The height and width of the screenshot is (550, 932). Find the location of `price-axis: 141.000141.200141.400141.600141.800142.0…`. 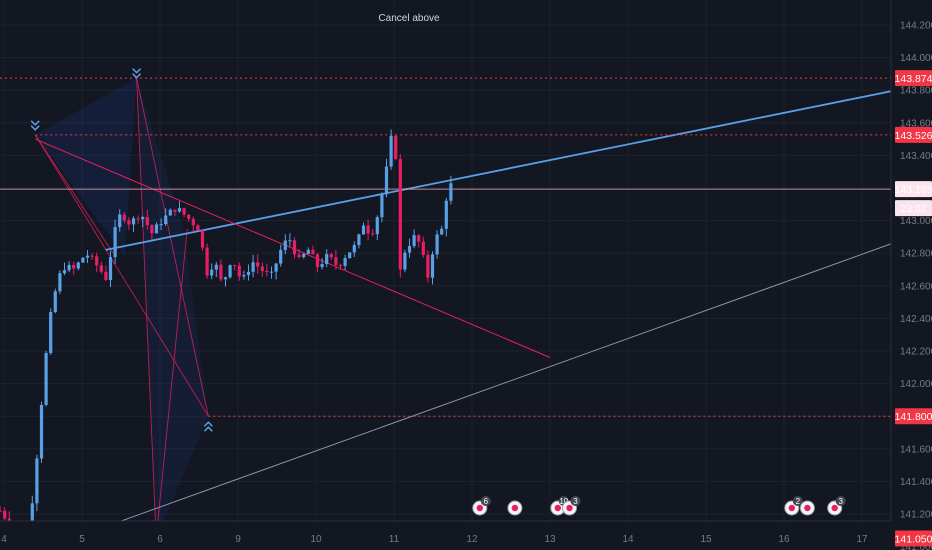

price-axis: 141.000141.200141.400141.600141.800142.0… is located at coordinates (911, 275).